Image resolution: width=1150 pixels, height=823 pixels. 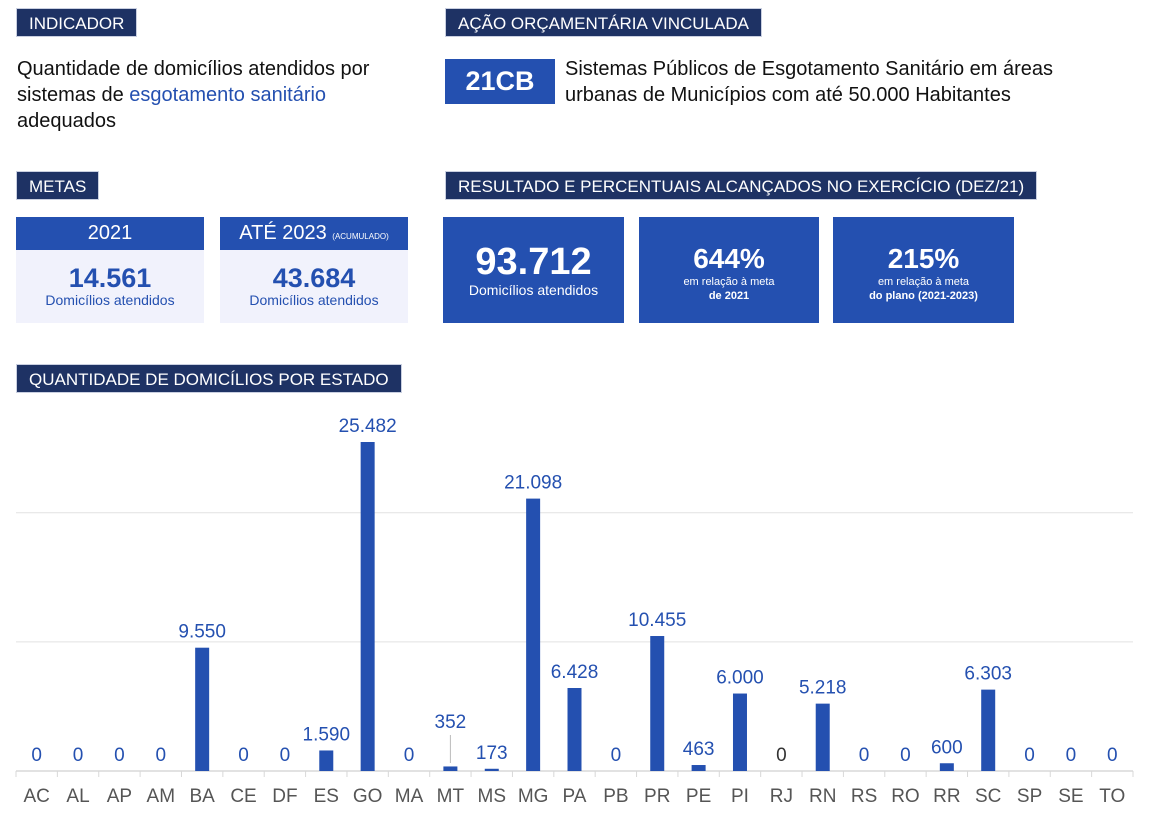 What do you see at coordinates (575, 672) in the screenshot?
I see `data-label-PA: 6.428` at bounding box center [575, 672].